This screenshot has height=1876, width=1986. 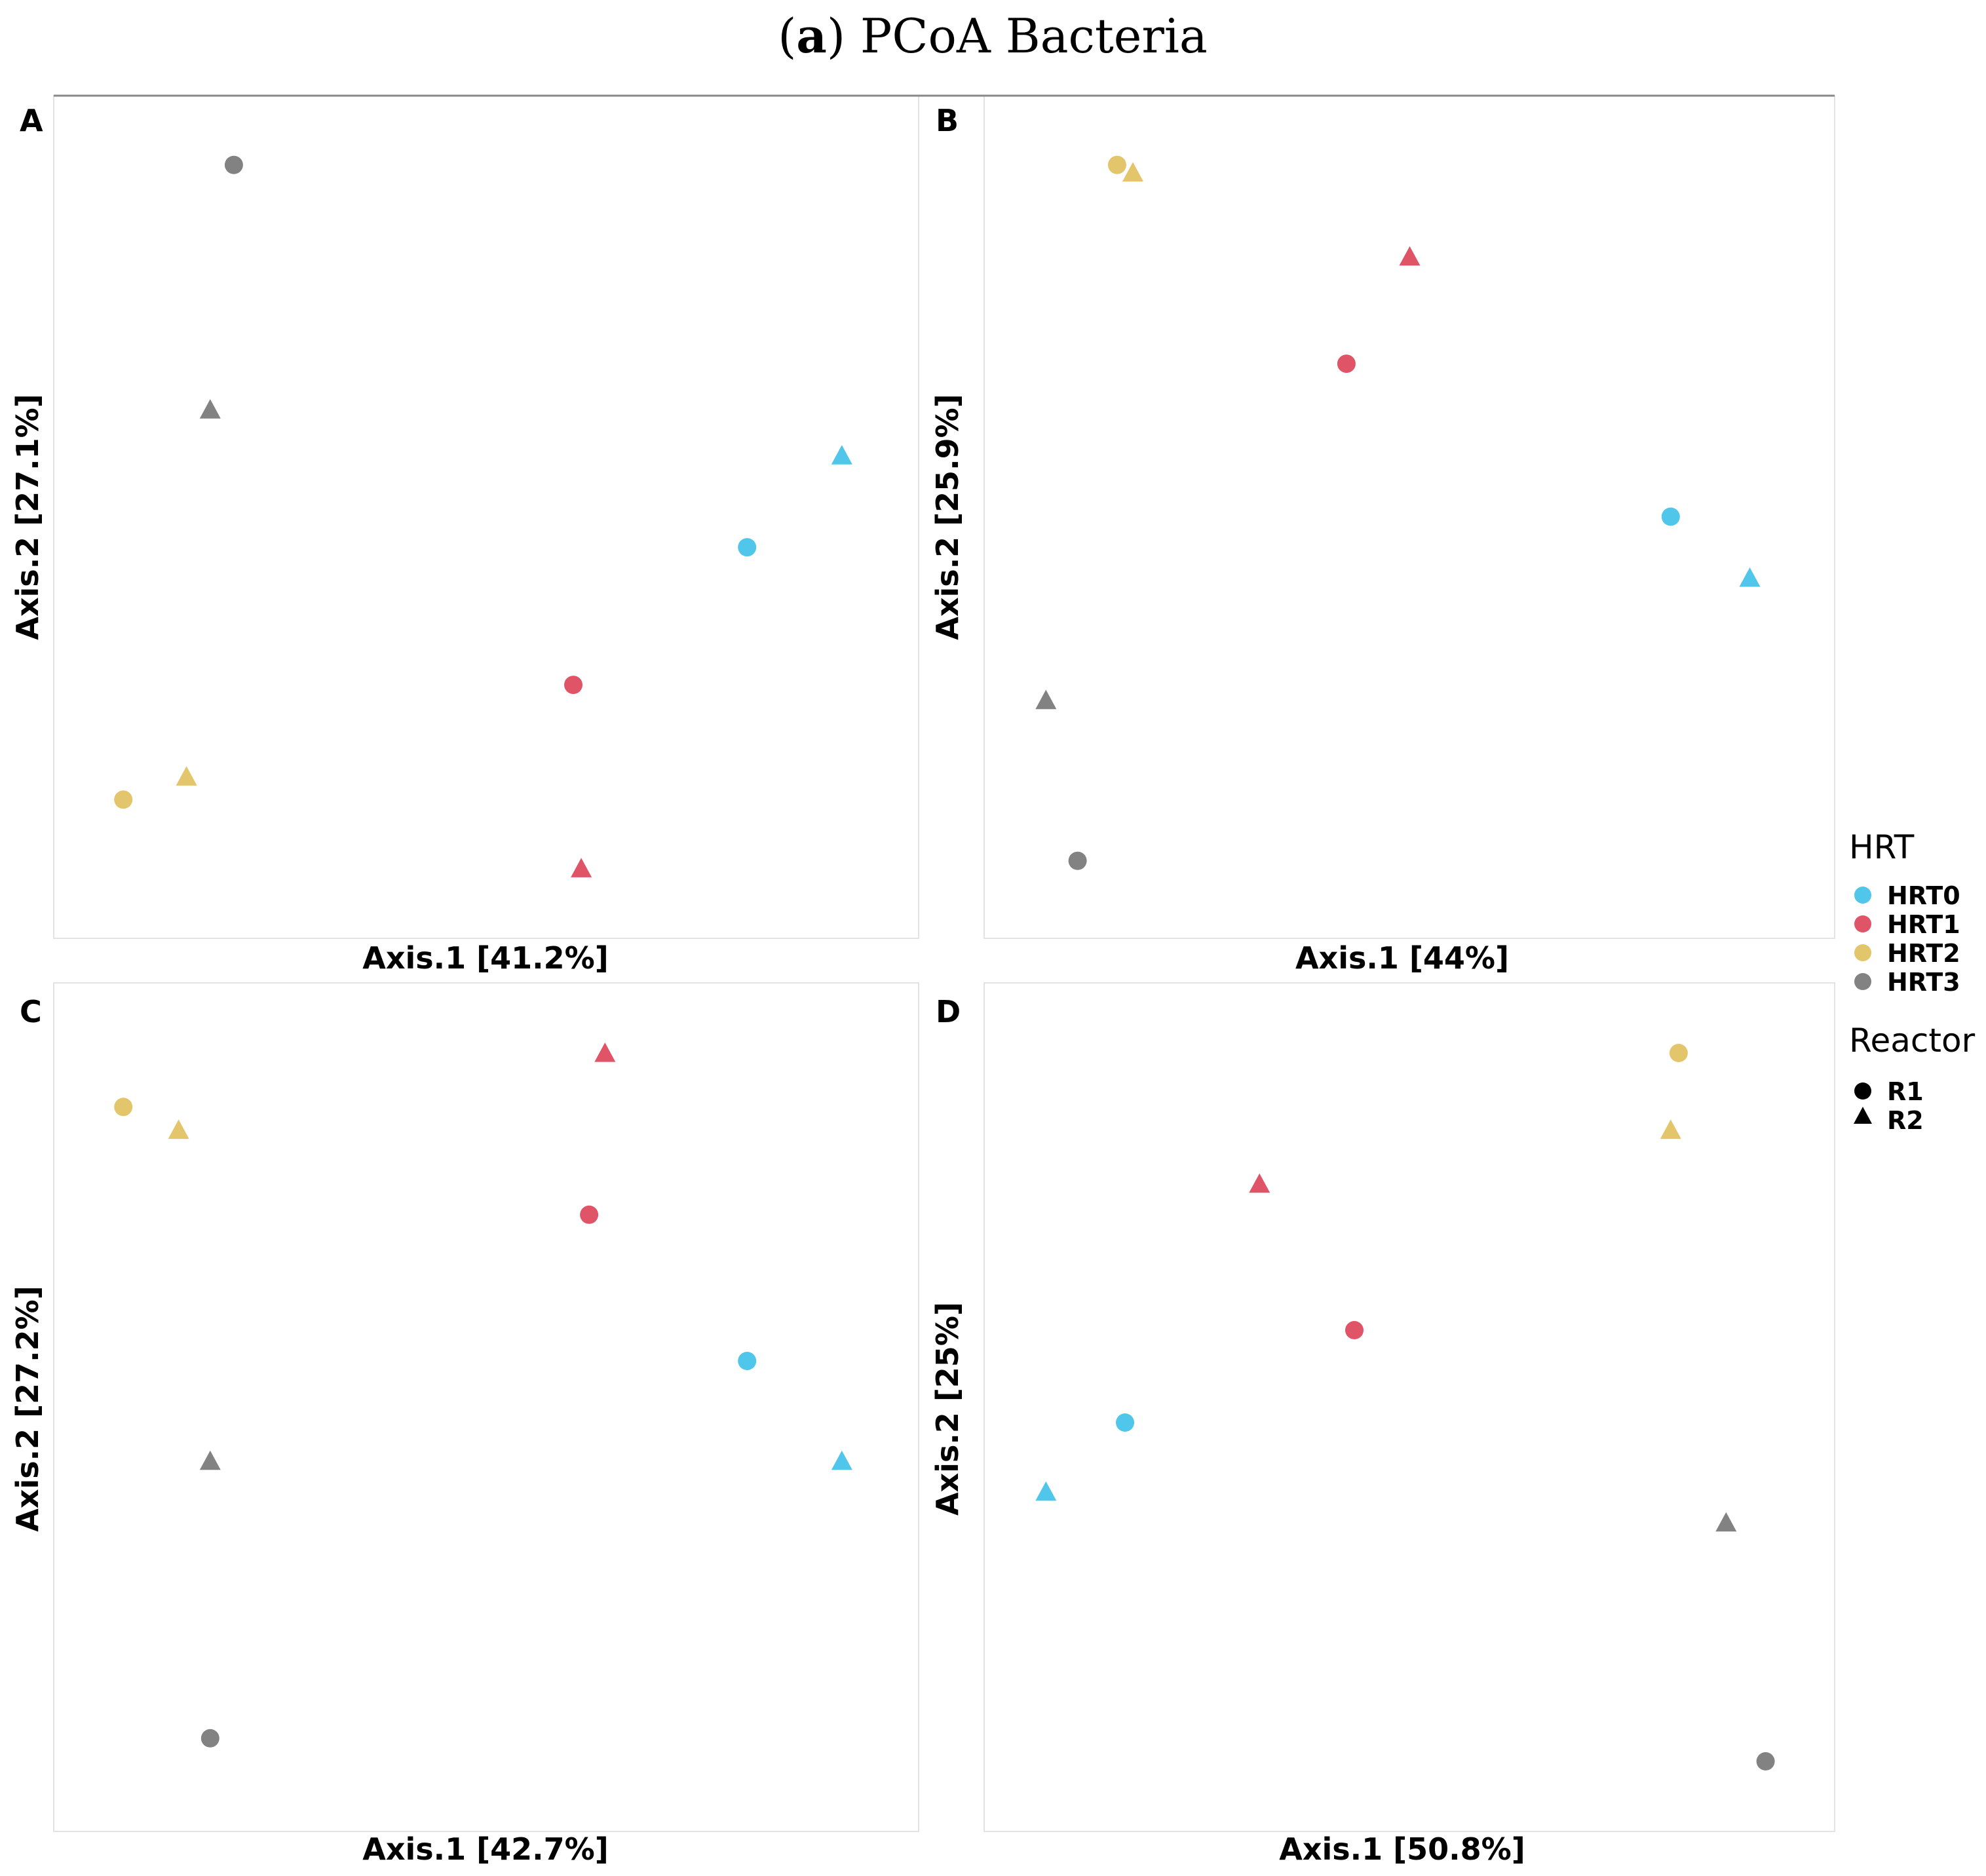 What do you see at coordinates (210, 1738) in the screenshot?
I see `point-c-hrt3-r1` at bounding box center [210, 1738].